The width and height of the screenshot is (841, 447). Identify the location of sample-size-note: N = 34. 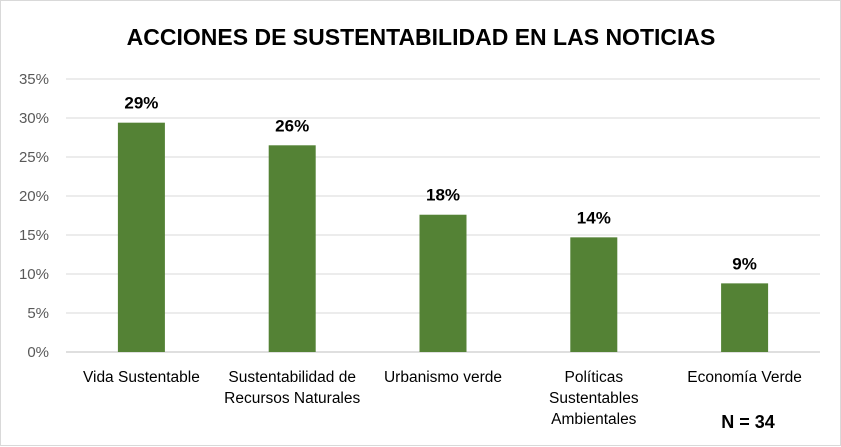
(748, 422).